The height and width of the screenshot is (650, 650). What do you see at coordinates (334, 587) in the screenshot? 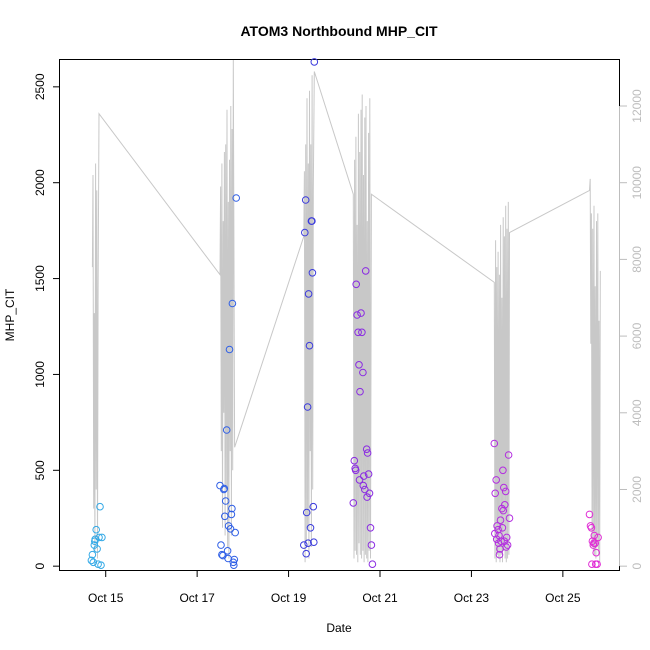
I see `x-axis: Oct 15 Oct 17 Oct 19 Oct 21 Oct 23 Oct 25` at bounding box center [334, 587].